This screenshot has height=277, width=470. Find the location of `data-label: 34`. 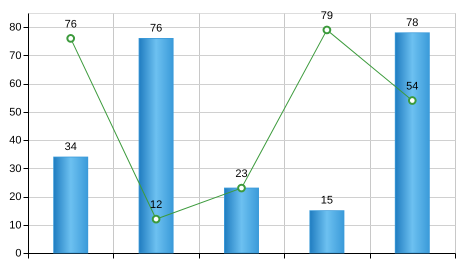

data-label: 34 is located at coordinates (70, 147).